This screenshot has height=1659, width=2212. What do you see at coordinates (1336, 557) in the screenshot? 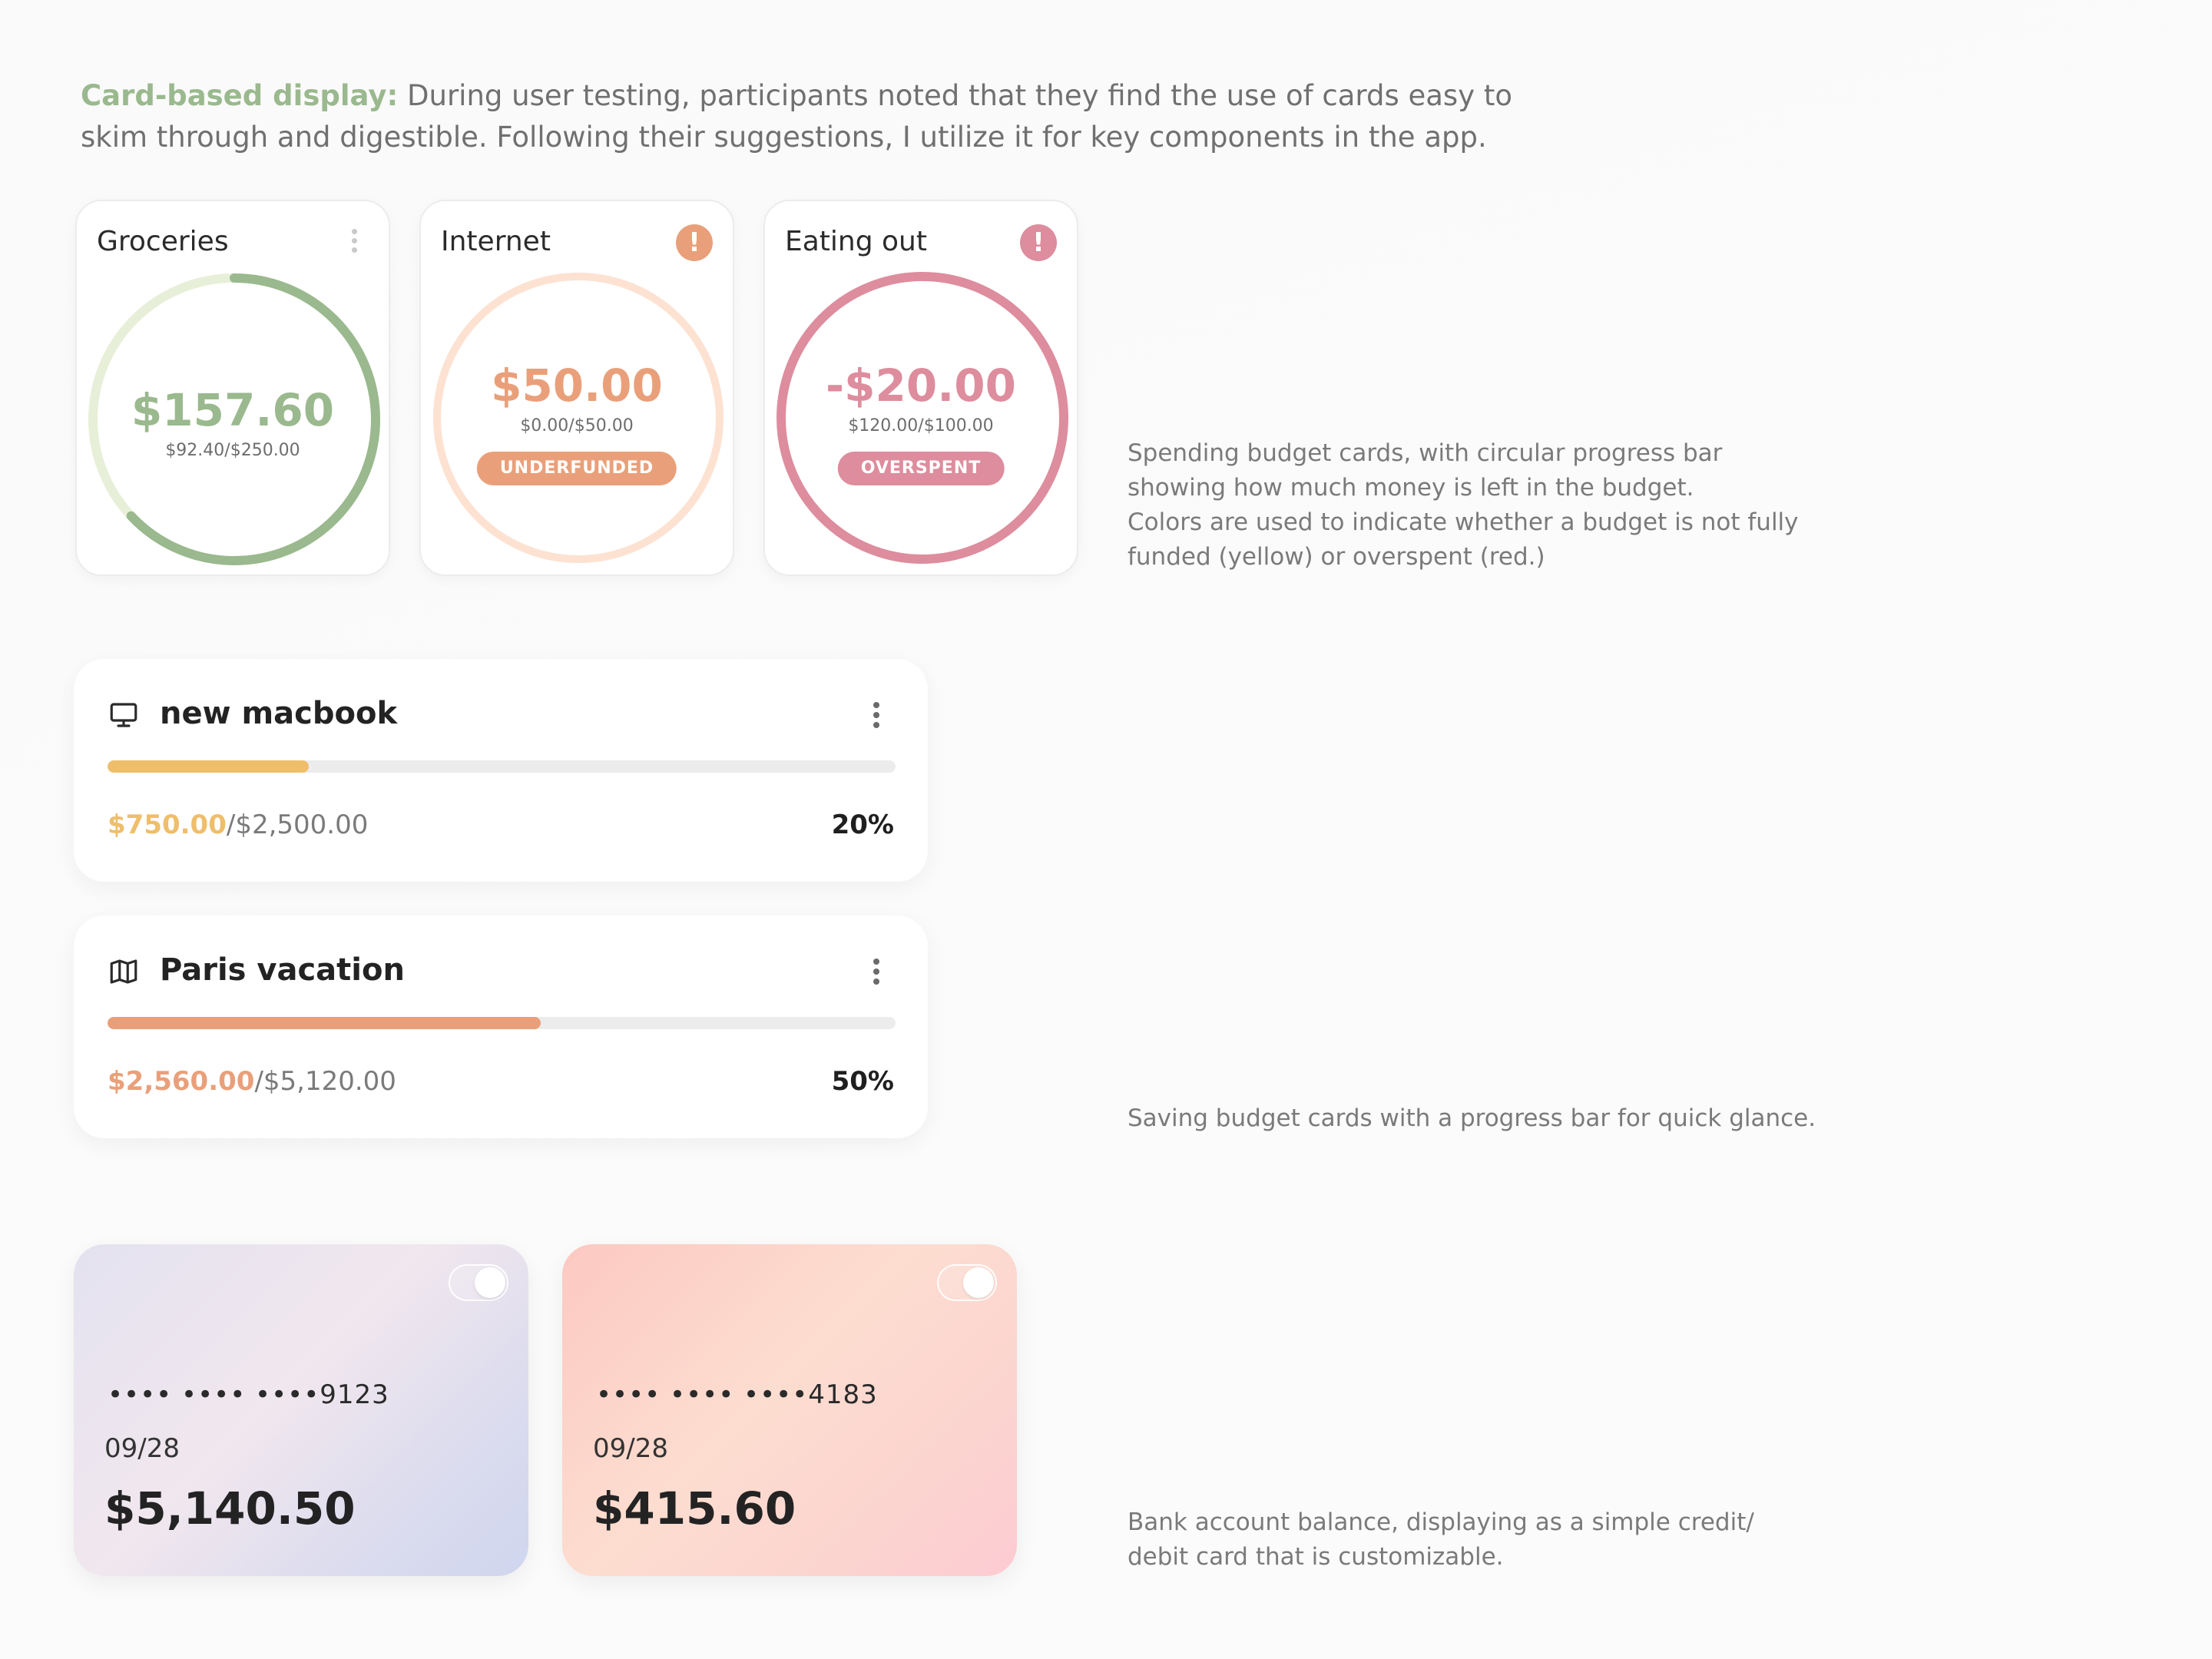
I see `note-line: funded (yellow) or overspent (red.)` at bounding box center [1336, 557].